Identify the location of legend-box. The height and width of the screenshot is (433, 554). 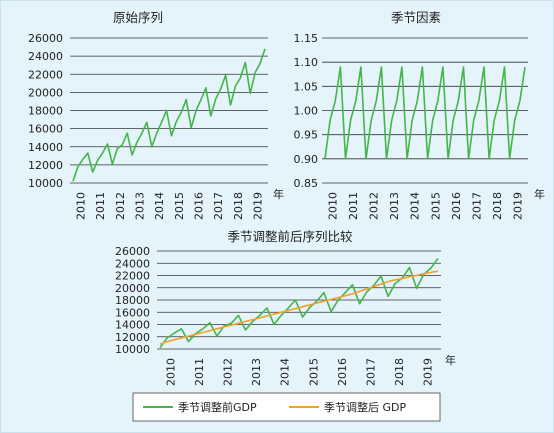
(286, 407).